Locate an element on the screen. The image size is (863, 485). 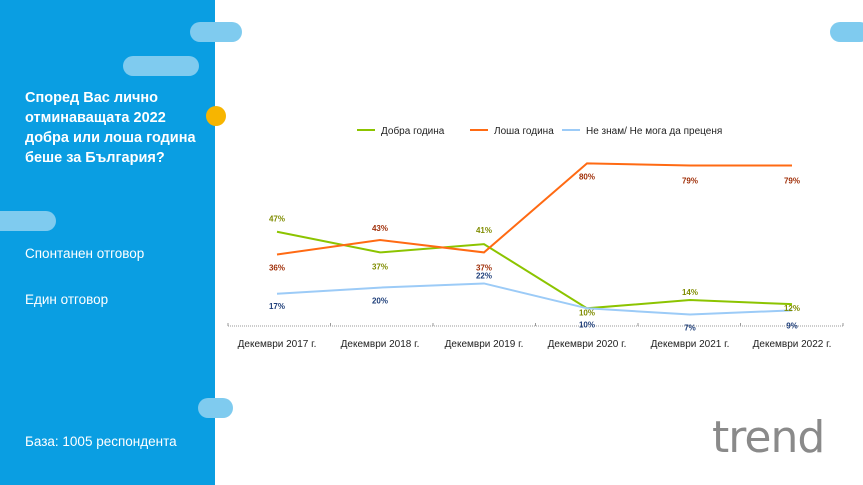
data-label: 22% is located at coordinates (484, 275).